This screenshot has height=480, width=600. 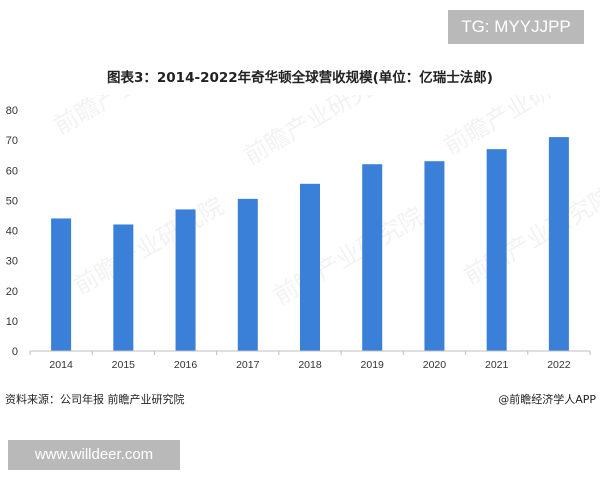 I want to click on y-tick-label: 30, so click(x=12, y=262).